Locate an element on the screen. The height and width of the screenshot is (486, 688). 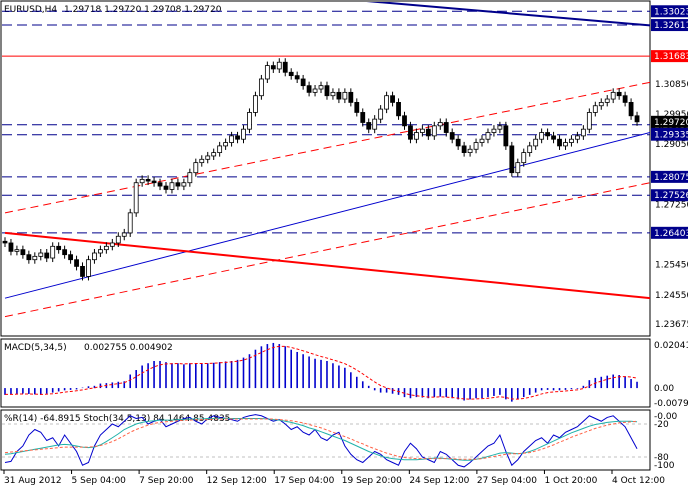
macd-tick-label: 0.020413 is located at coordinates (671, 346).